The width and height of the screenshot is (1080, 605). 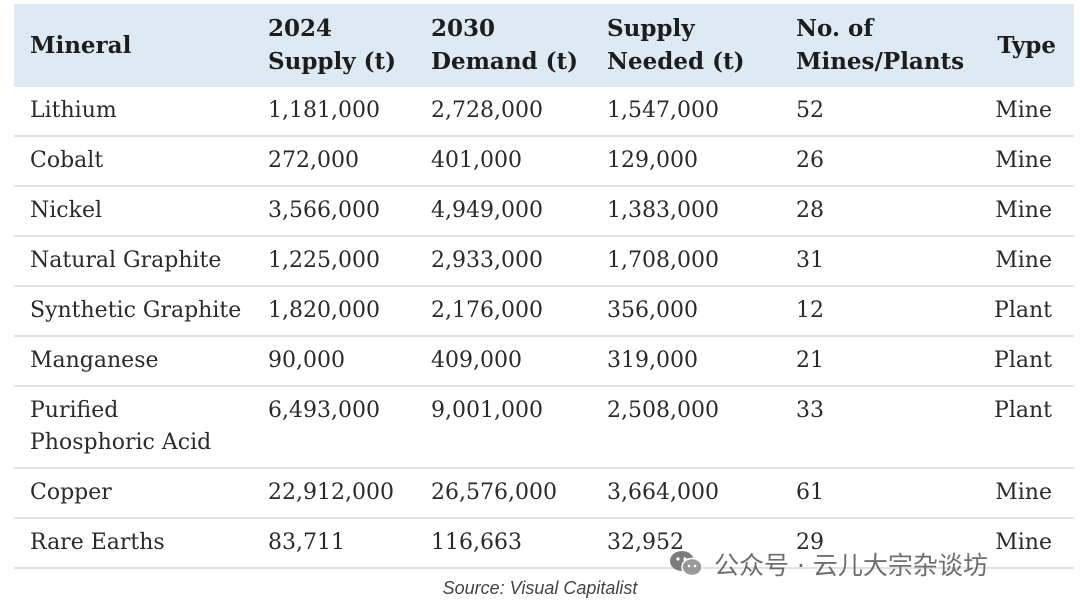 What do you see at coordinates (349, 311) in the screenshot?
I see `cell-supply-2024: 1,820,000` at bounding box center [349, 311].